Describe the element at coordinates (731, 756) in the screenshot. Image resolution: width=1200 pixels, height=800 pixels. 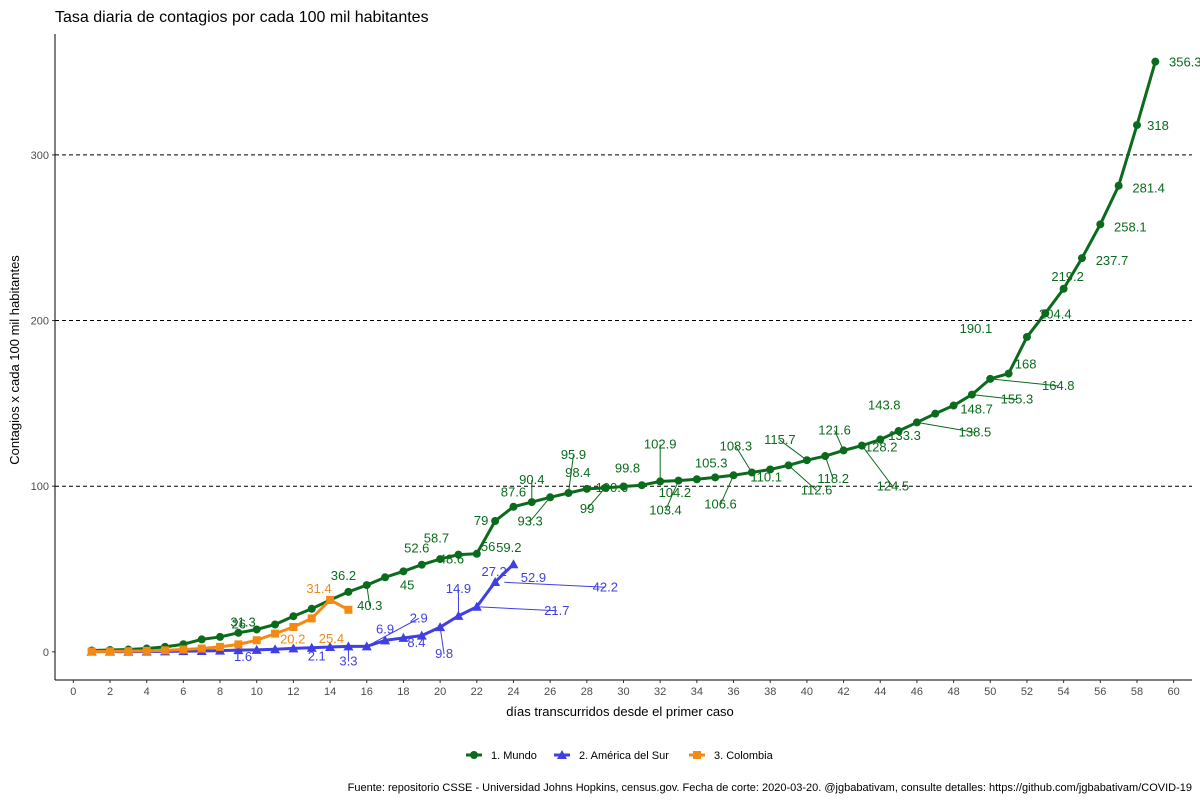
I see `legend-item-3: 3. Colombia` at that location.